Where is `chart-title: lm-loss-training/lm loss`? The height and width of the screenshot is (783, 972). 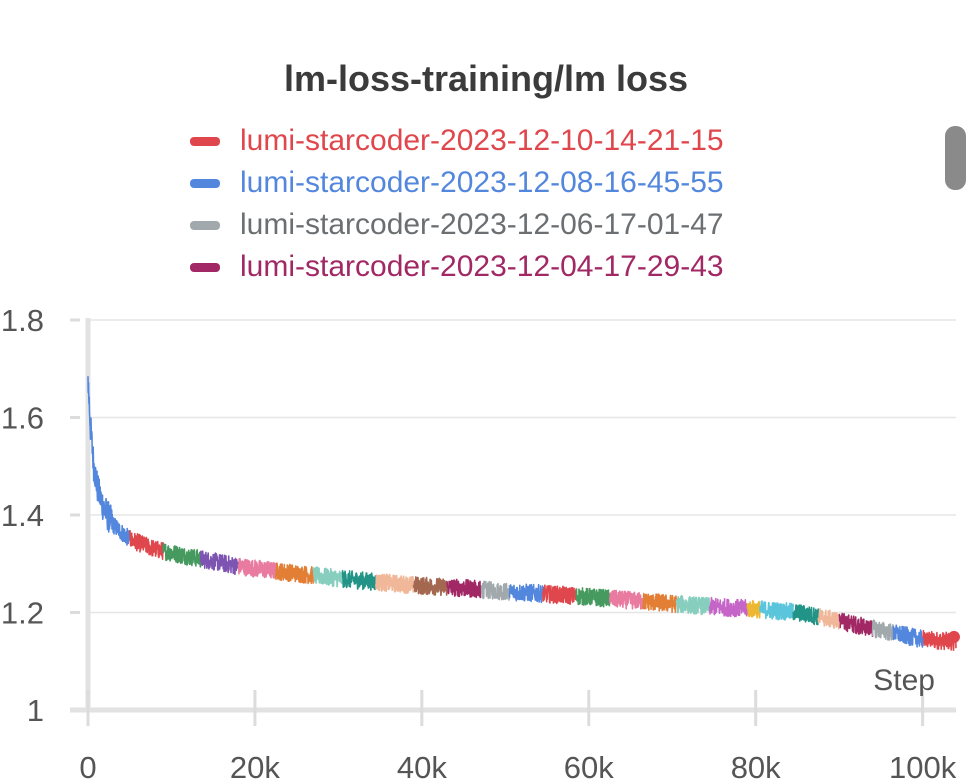 chart-title: lm-loss-training/lm loss is located at coordinates (486, 78).